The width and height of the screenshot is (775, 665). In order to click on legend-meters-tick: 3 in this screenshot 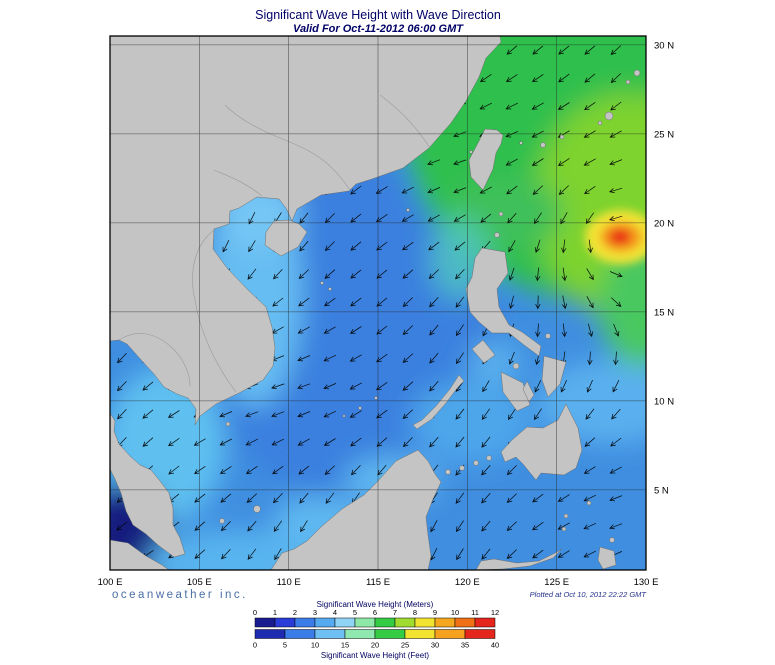, I will do `click(315, 612)`.